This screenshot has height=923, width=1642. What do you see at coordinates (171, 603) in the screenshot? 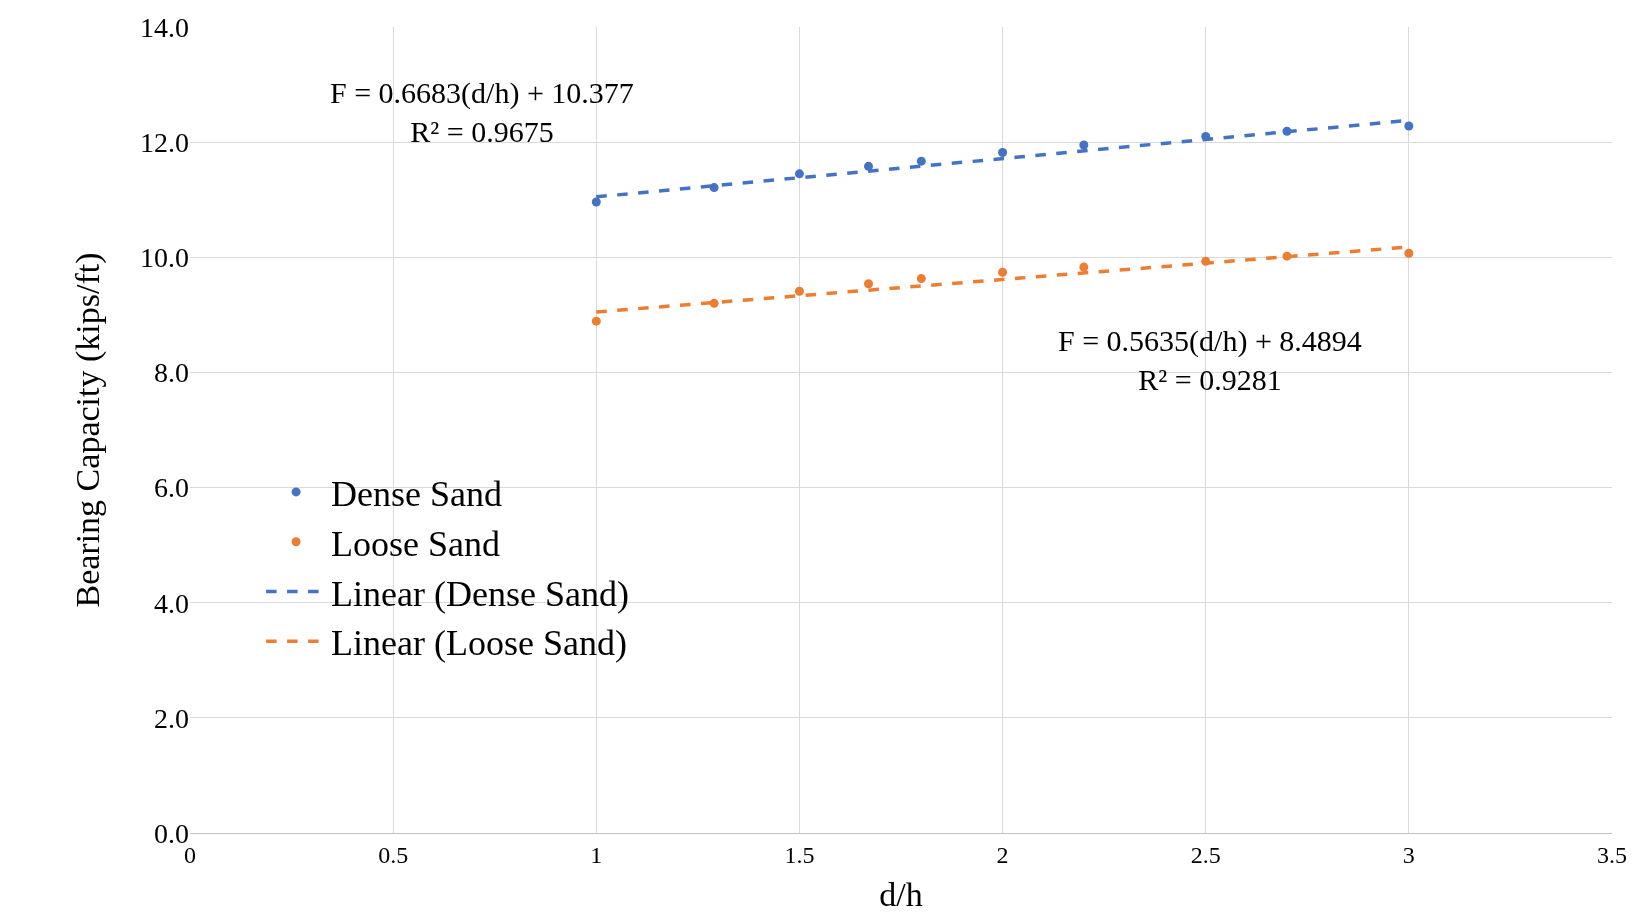
I see `y-tick-label: 4.0` at bounding box center [171, 603].